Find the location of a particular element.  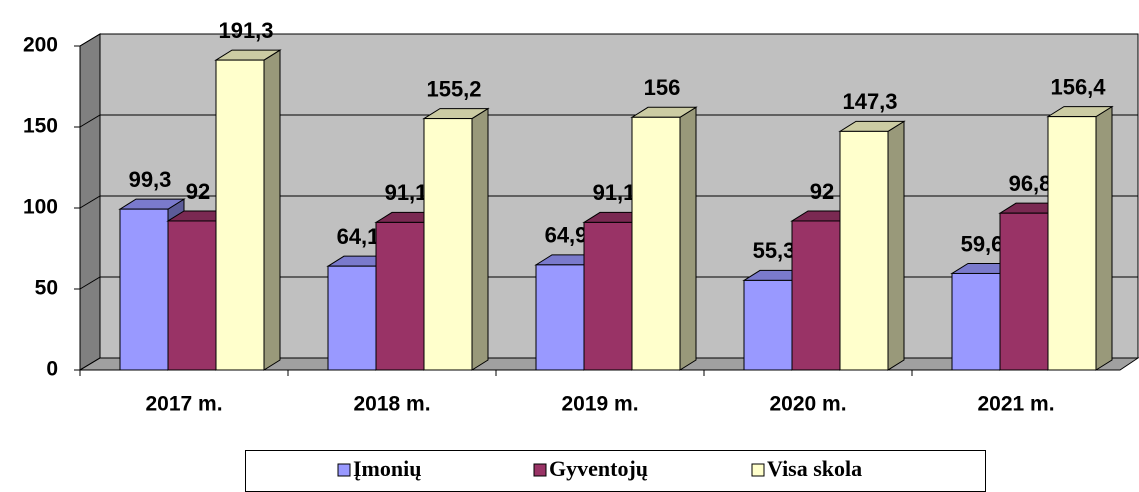

value-label: 156,4 is located at coordinates (1078, 86).